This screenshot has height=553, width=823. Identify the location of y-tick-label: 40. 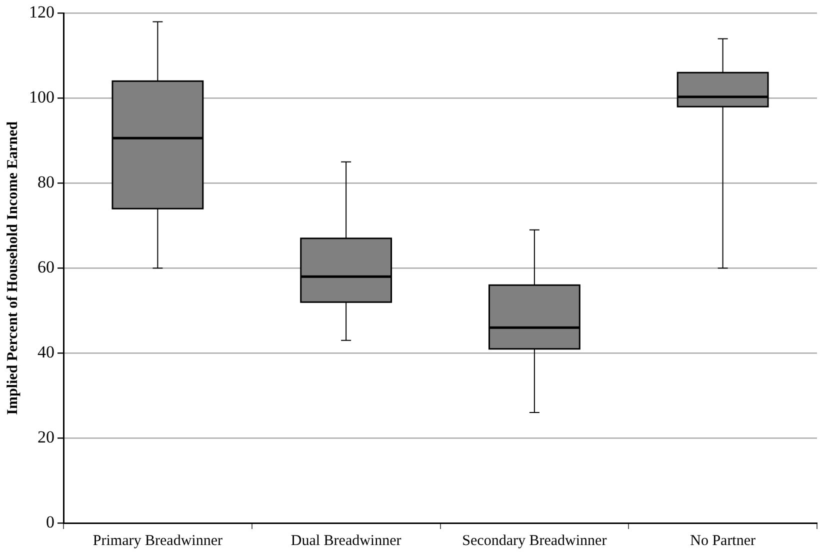
(46, 352).